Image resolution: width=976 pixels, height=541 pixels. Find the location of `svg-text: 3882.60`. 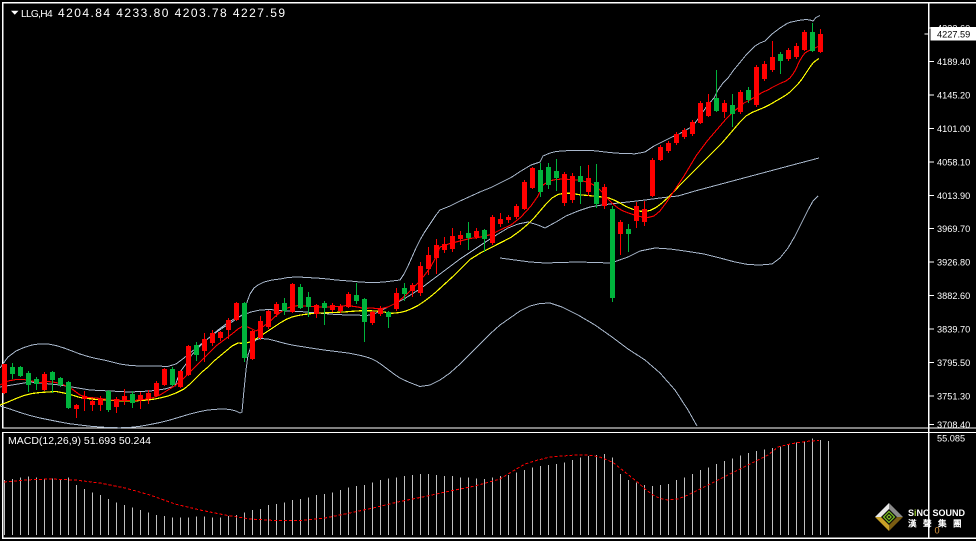

svg-text: 3882.60 is located at coordinates (953, 296).